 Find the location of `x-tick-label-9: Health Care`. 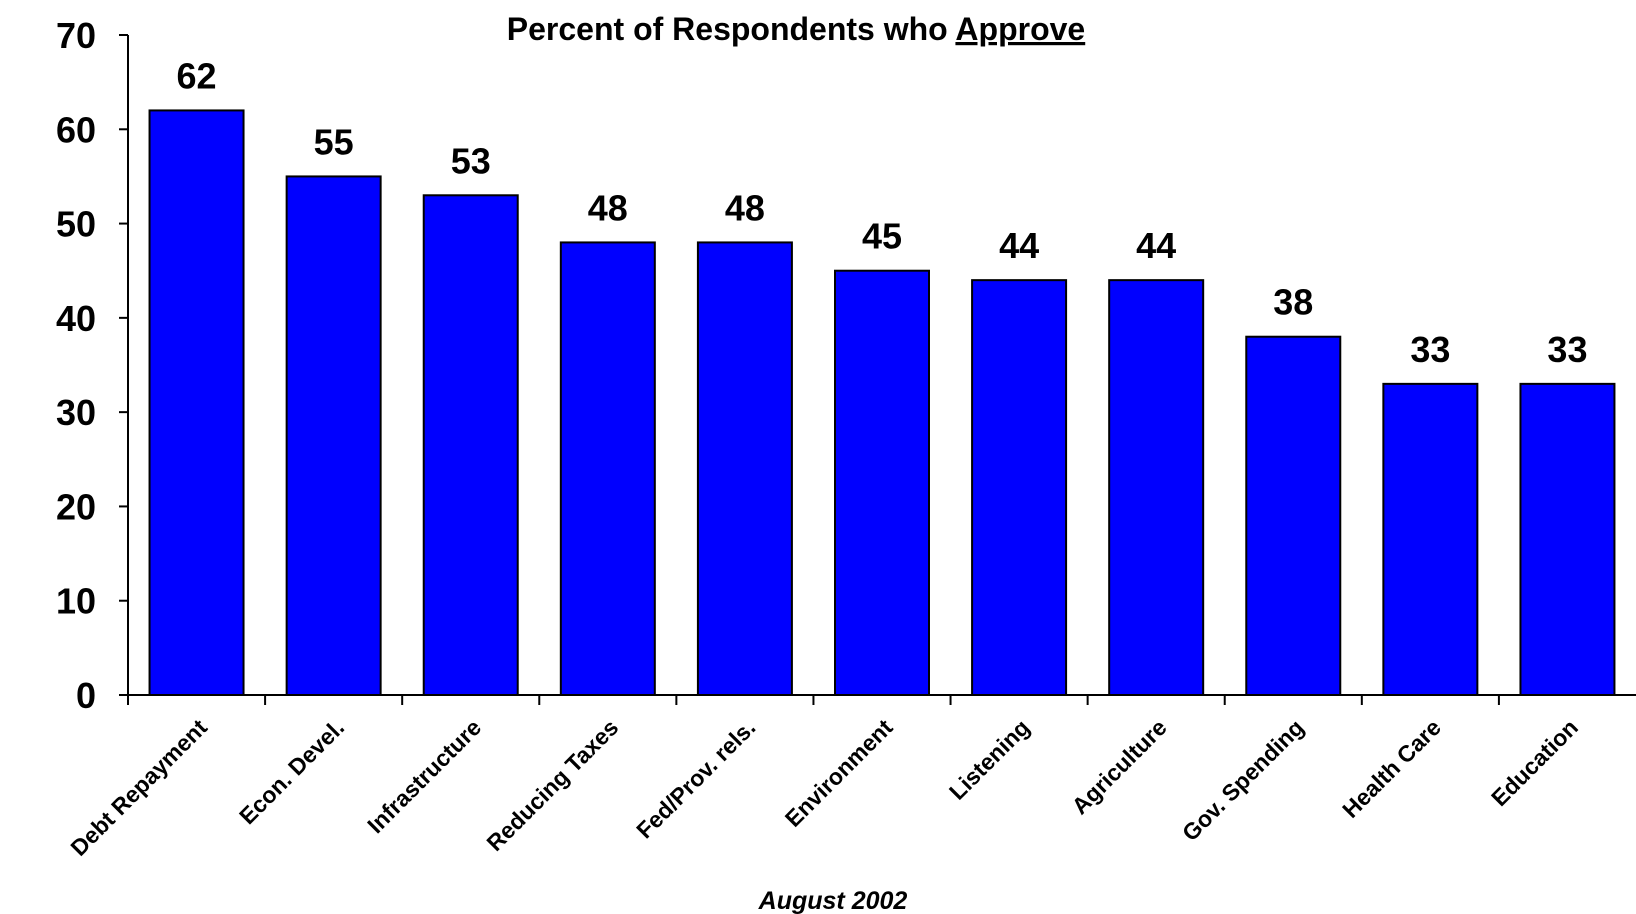

x-tick-label-9: Health Care is located at coordinates (1391, 768).